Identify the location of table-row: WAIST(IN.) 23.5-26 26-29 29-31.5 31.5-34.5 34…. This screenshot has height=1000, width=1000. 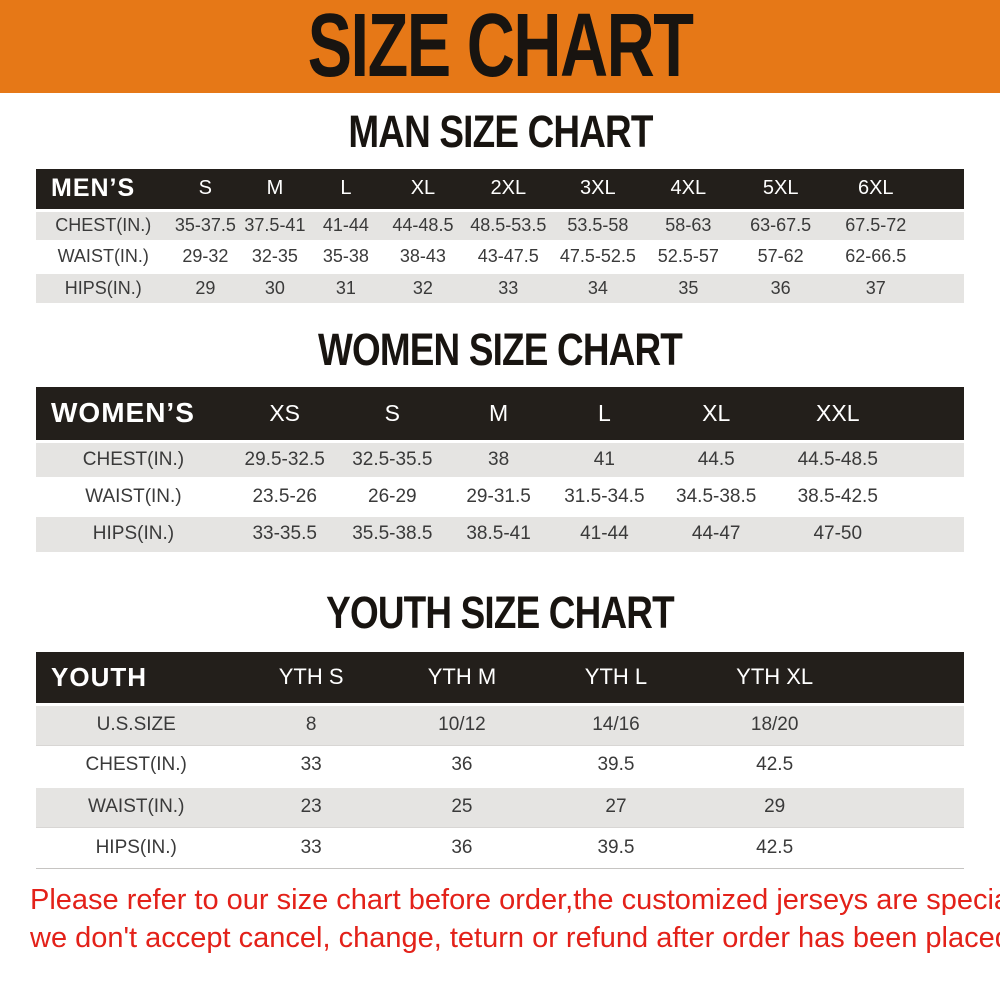
(500, 496).